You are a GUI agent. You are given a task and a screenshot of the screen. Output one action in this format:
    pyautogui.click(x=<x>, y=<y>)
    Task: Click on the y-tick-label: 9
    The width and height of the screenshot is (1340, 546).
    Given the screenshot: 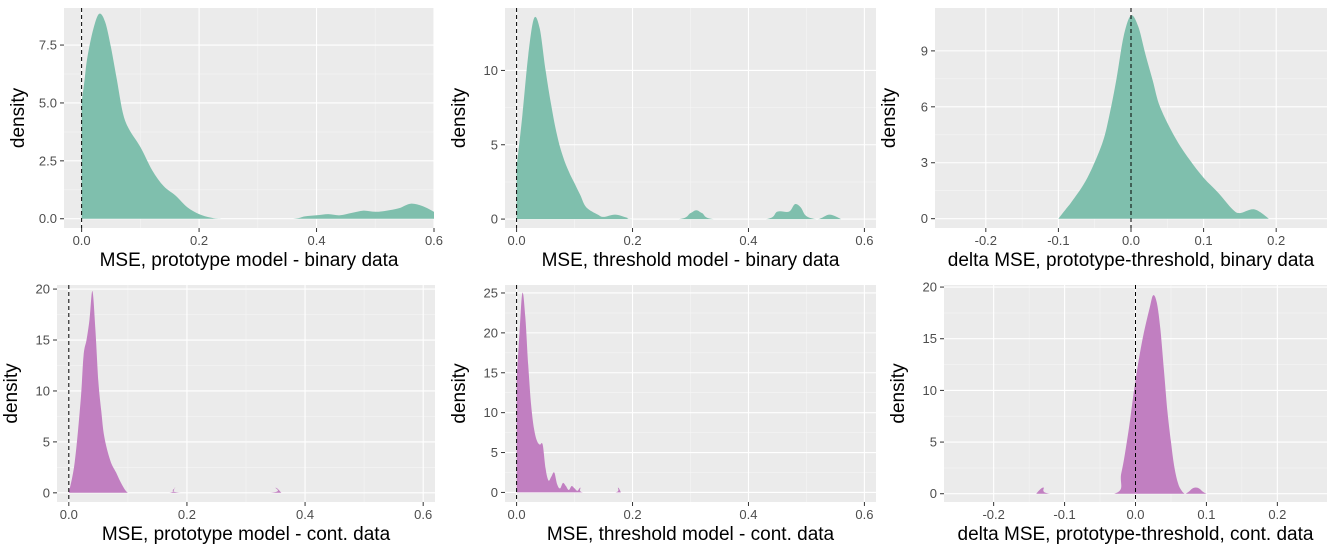 What is the action you would take?
    pyautogui.click(x=924, y=50)
    